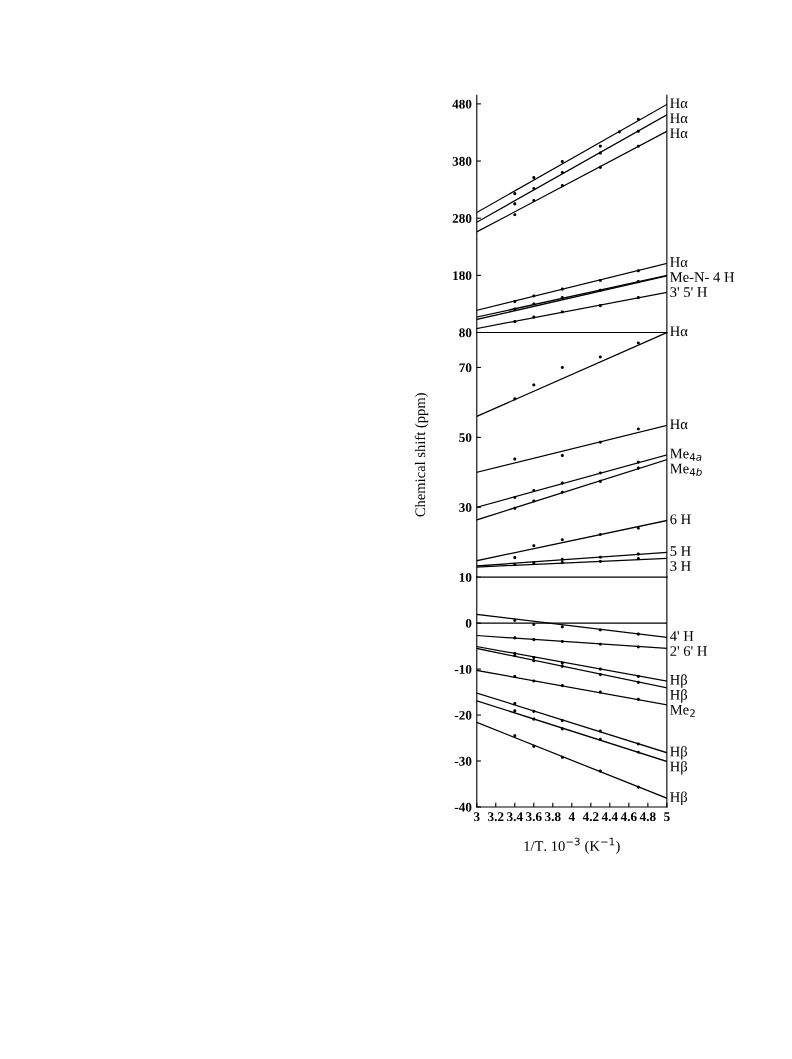 This screenshot has width=792, height=1059. Describe the element at coordinates (462, 104) in the screenshot. I see `y-tick-label: 480` at that location.